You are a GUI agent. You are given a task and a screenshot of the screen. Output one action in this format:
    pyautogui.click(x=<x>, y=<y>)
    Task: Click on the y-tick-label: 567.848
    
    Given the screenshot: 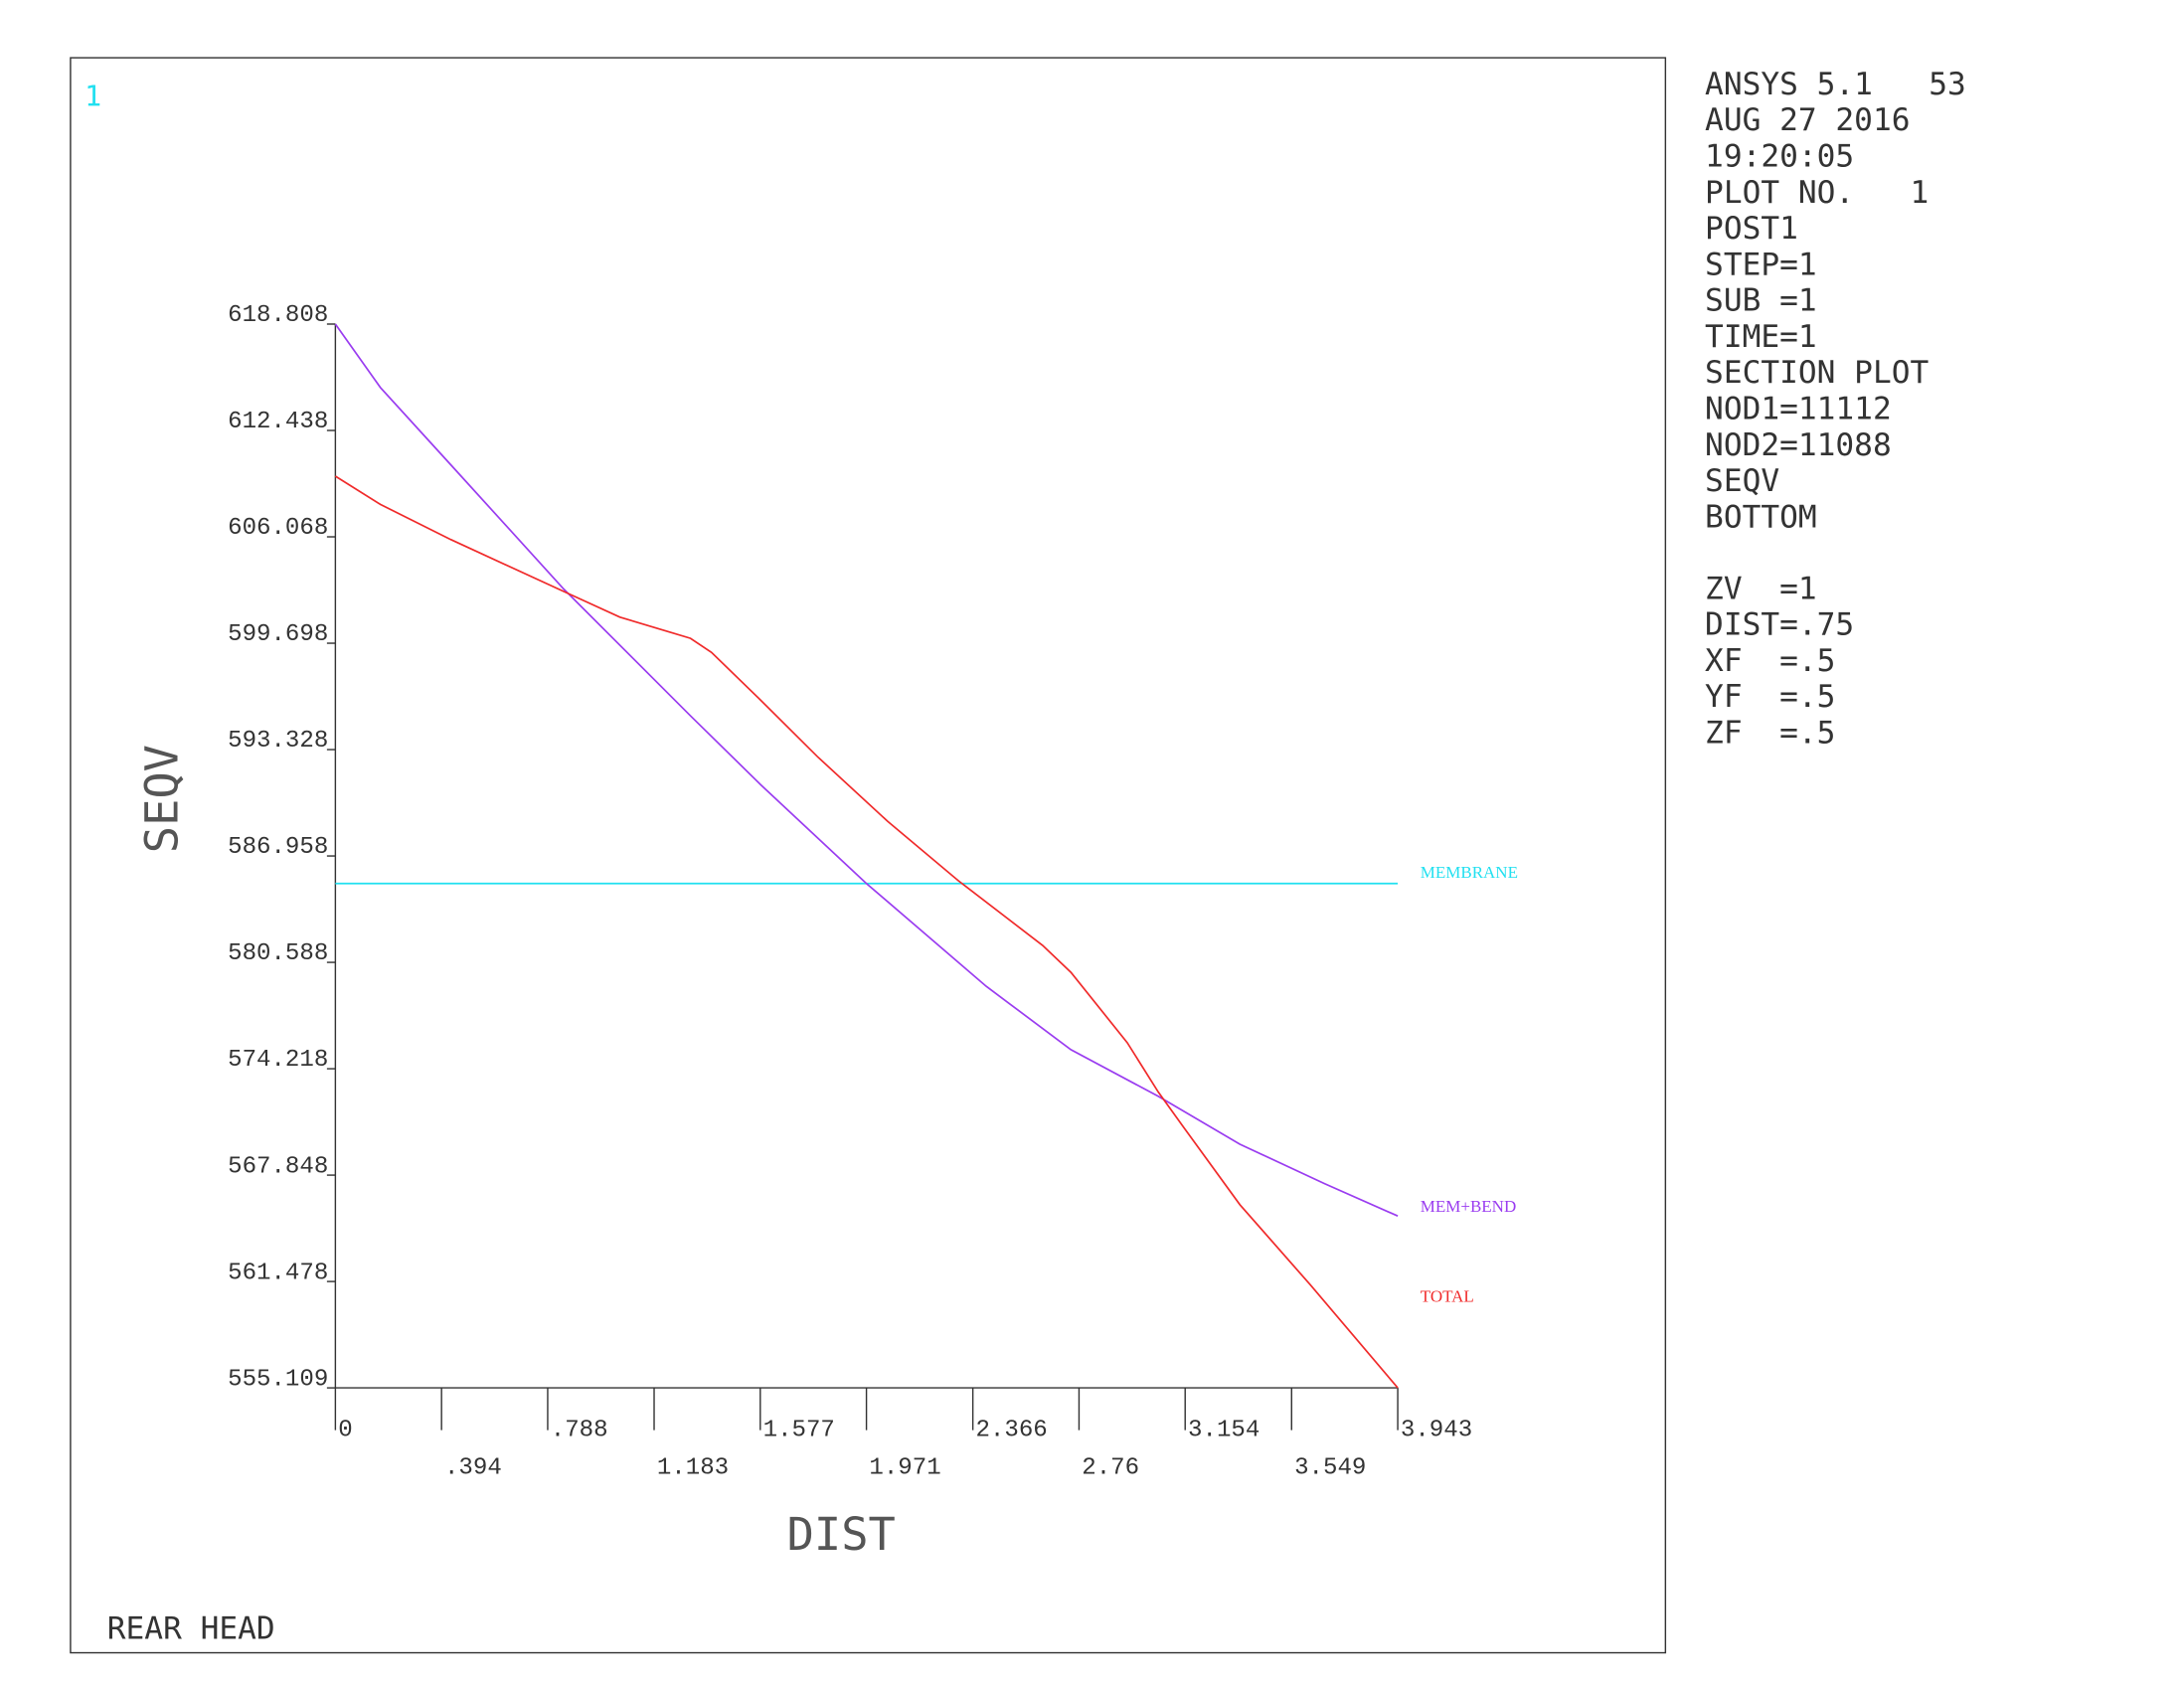 What is the action you would take?
    pyautogui.click(x=278, y=1166)
    